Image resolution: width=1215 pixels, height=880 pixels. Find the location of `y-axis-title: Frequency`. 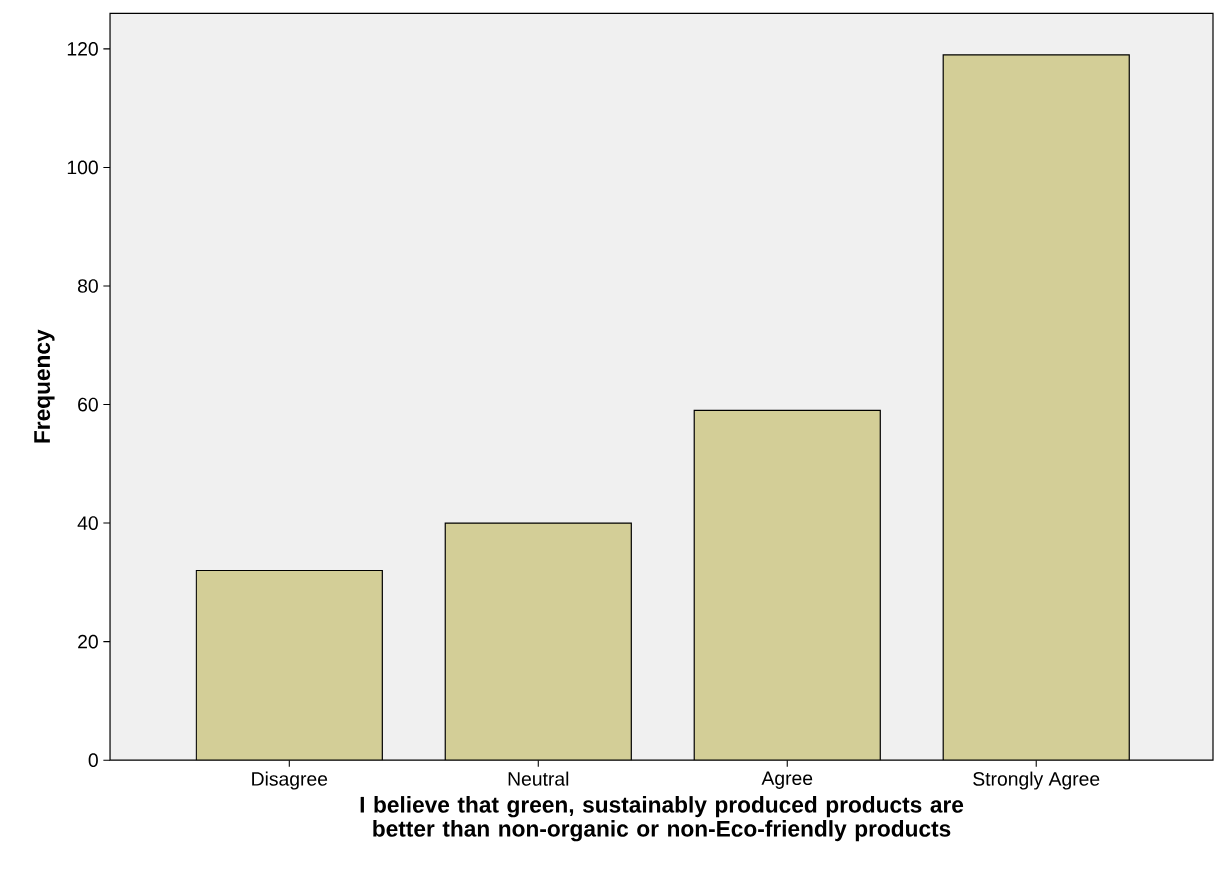

y-axis-title: Frequency is located at coordinates (44, 386).